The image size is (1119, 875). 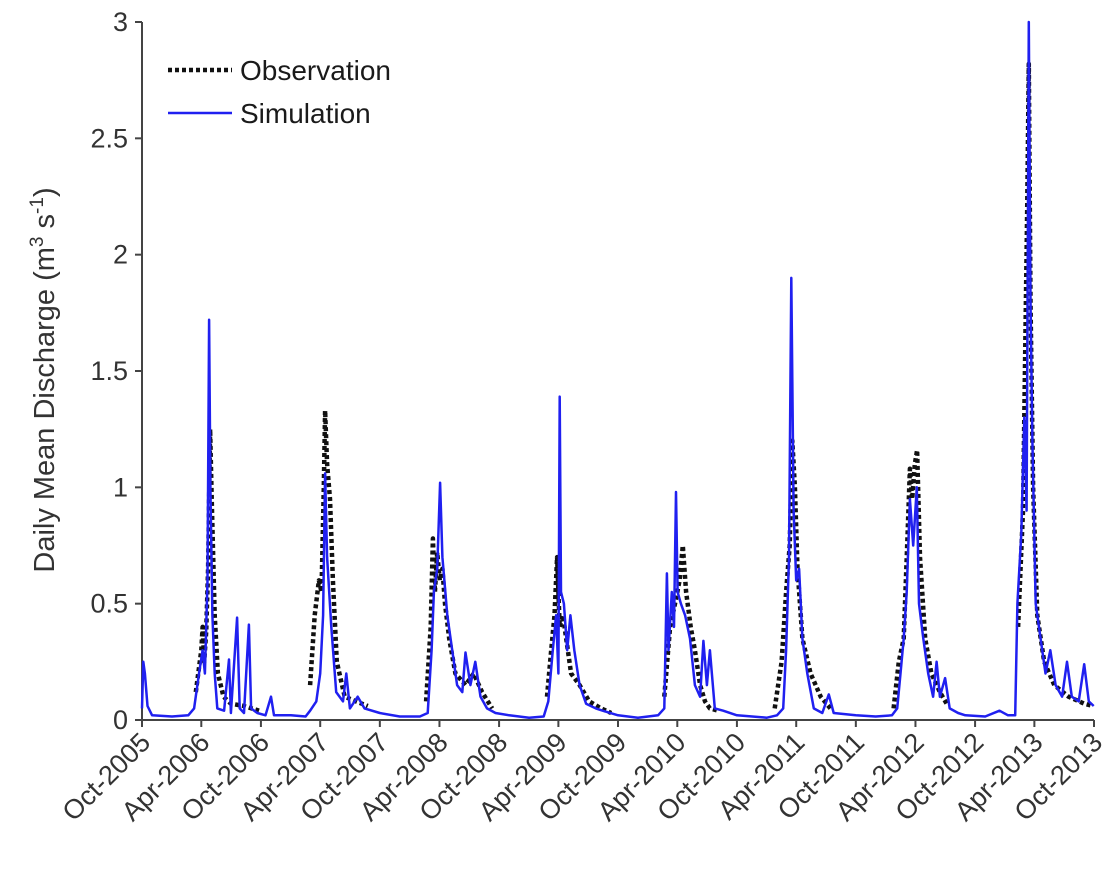 I want to click on y-axis-title-end: ), so click(x=45, y=192).